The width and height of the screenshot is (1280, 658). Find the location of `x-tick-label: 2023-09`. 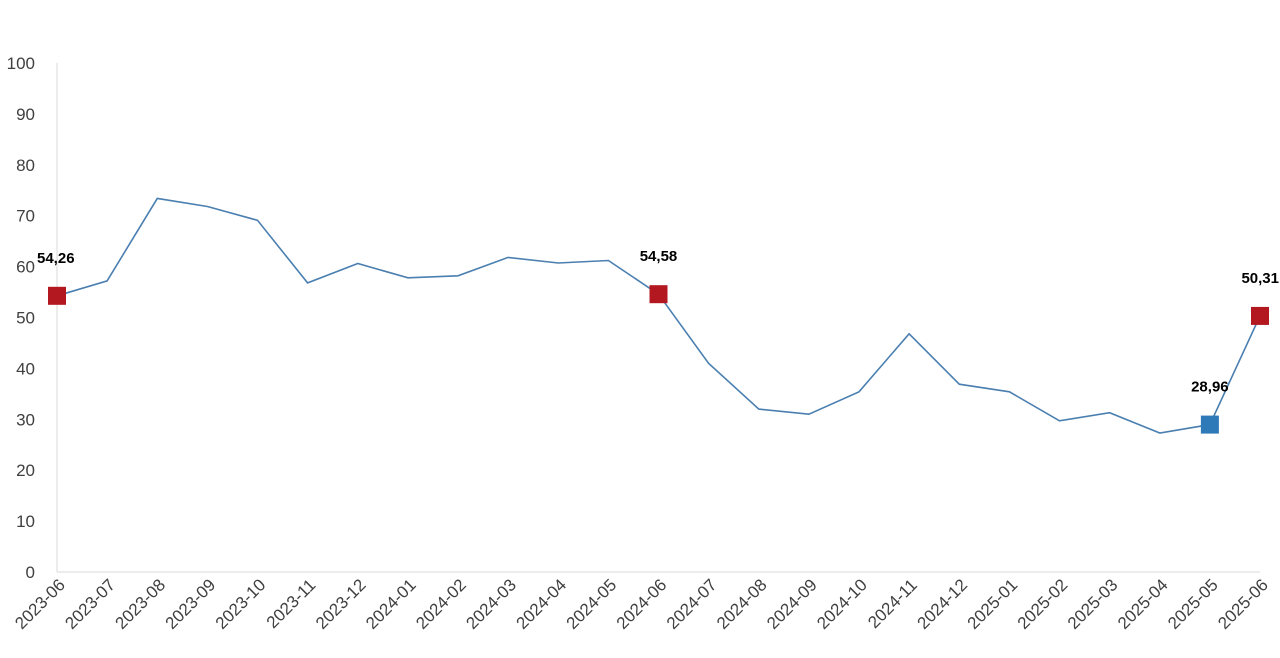

x-tick-label: 2023-09 is located at coordinates (191, 604).